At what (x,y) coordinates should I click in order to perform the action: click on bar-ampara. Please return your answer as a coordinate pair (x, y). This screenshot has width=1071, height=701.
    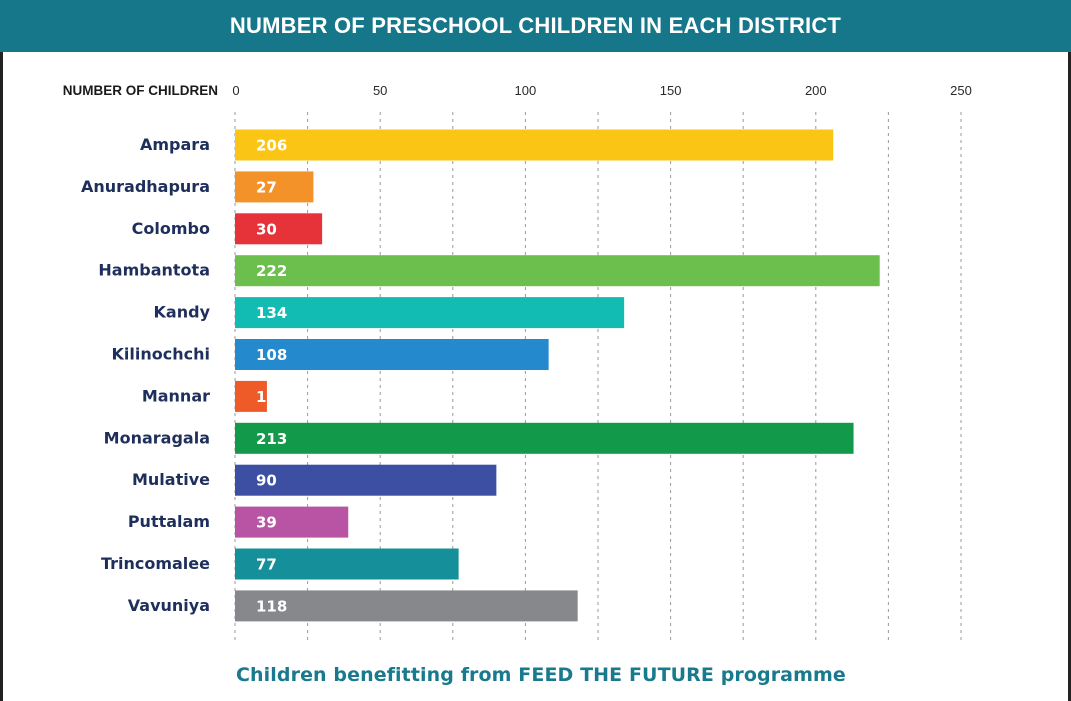
    Looking at the image, I should click on (534, 145).